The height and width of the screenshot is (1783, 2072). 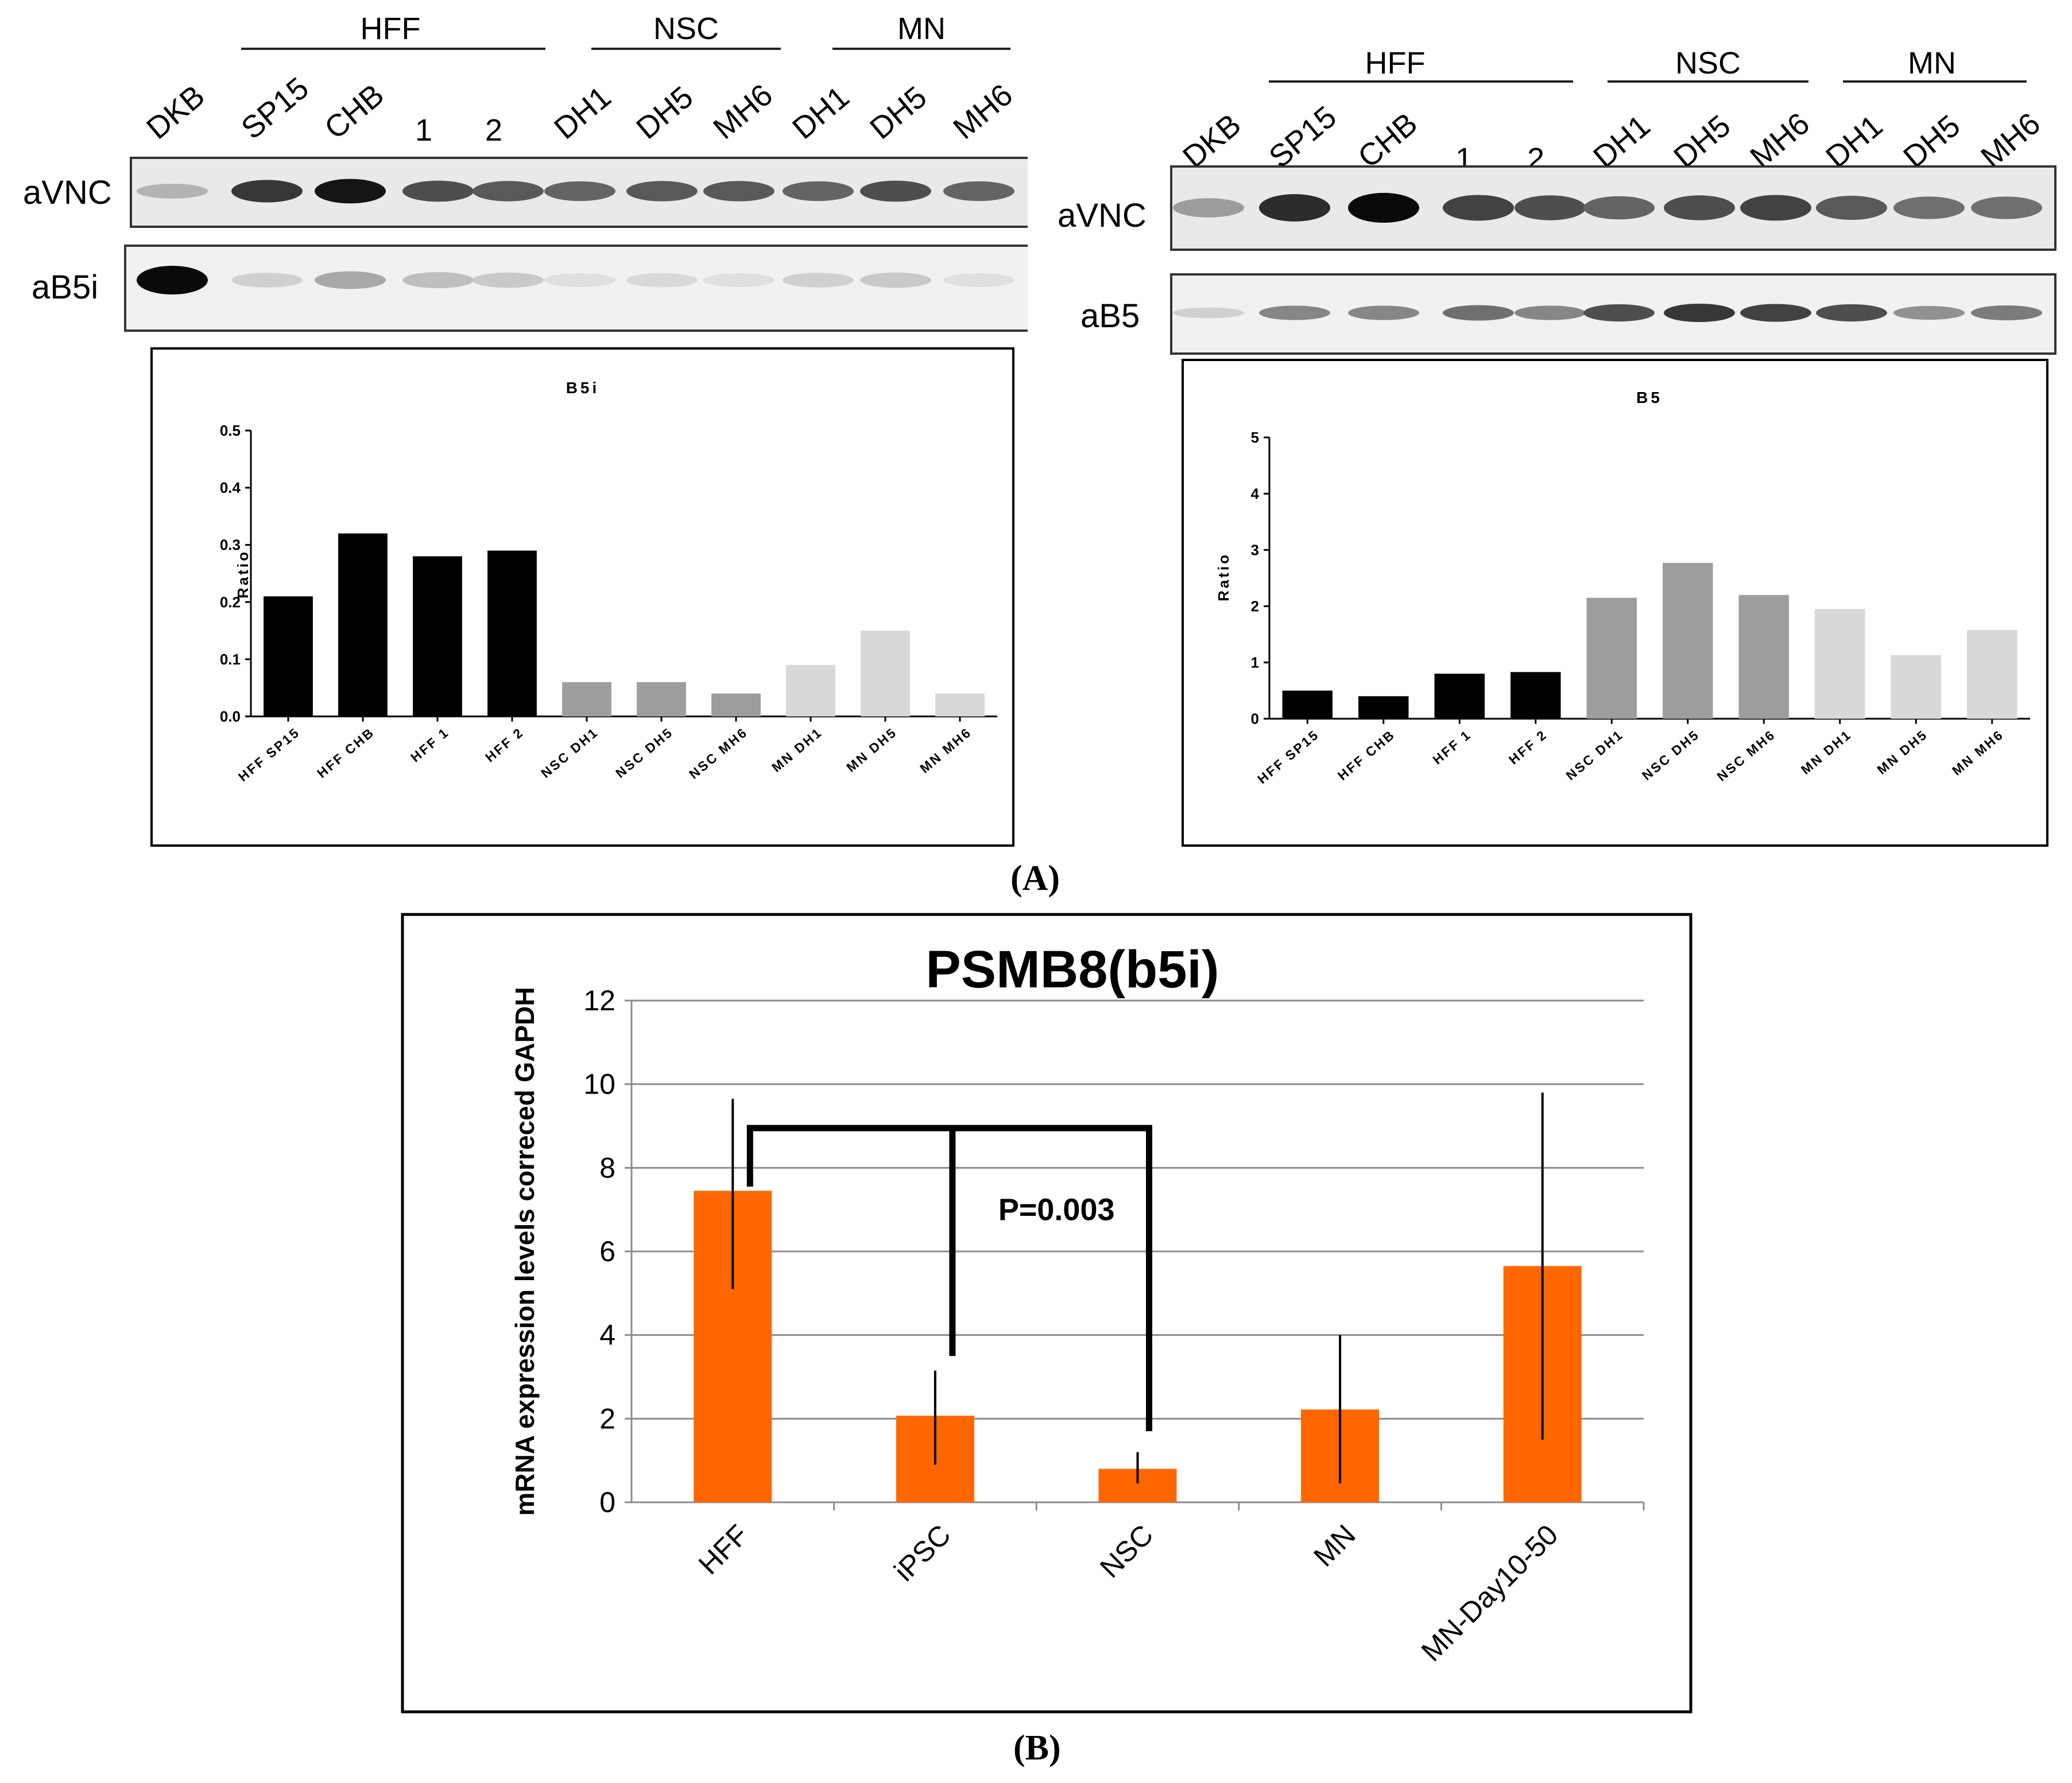 What do you see at coordinates (525, 1251) in the screenshot?
I see `y-axis-label: mRNA expression levels correced GAPDH` at bounding box center [525, 1251].